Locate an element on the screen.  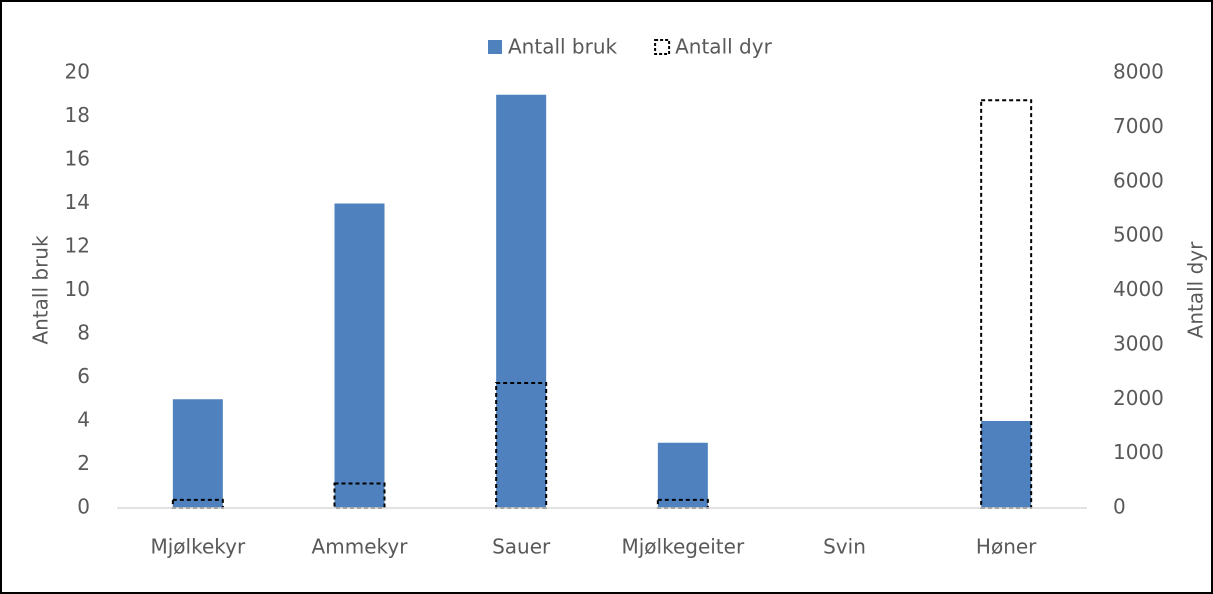
y2-tick-label: 8000 is located at coordinates (1138, 72).